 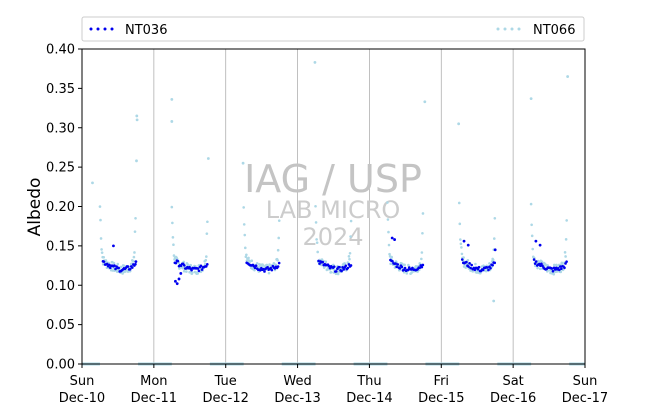 What do you see at coordinates (128, 30) in the screenshot?
I see `legend-entry-nt036: NT036` at bounding box center [128, 30].